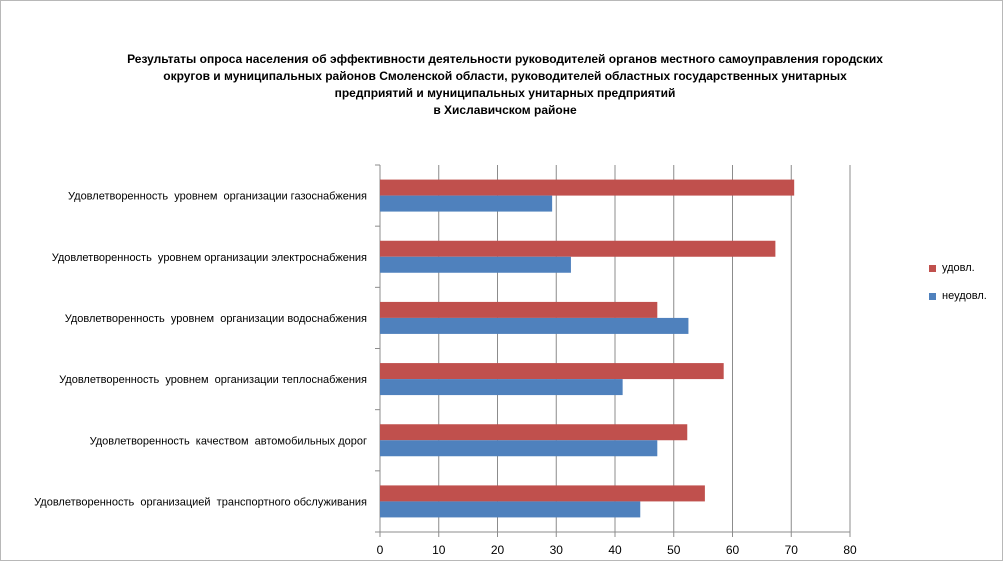 The height and width of the screenshot is (561, 1003). What do you see at coordinates (439, 550) in the screenshot?
I see `x-tick-label: 10` at bounding box center [439, 550].